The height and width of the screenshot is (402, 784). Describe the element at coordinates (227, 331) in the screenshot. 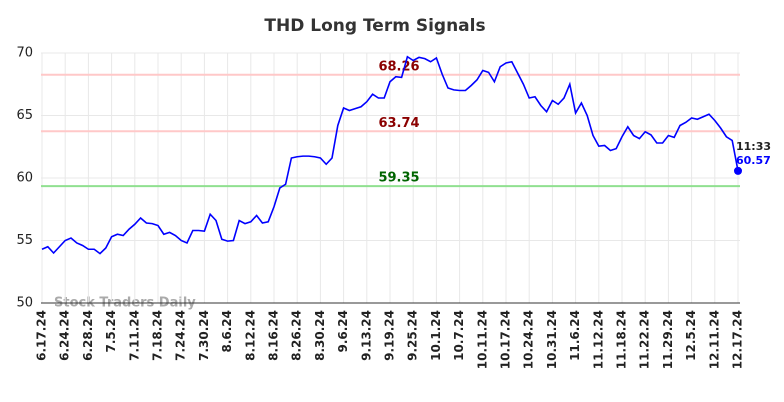

I see `x-tick-label: 8.6.24` at that location.